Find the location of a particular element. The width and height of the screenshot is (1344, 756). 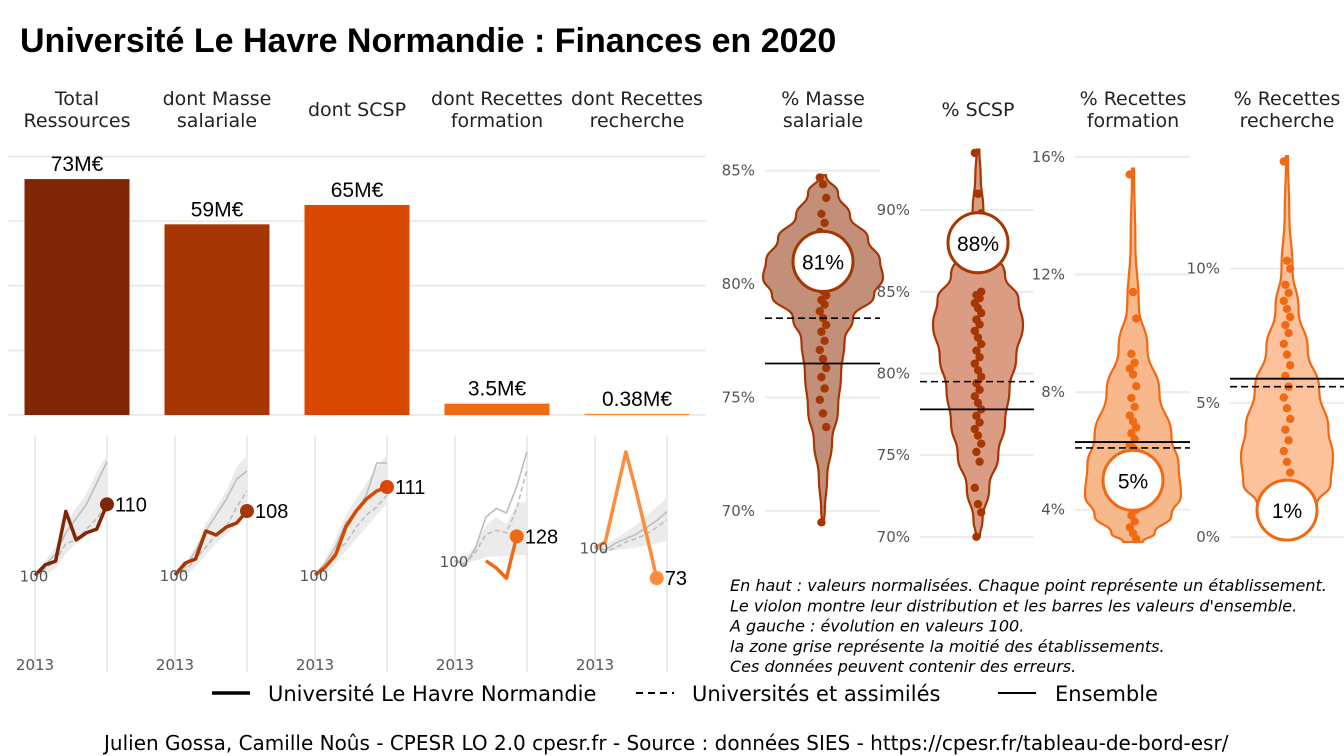

violin-header: % Masse salariale is located at coordinates (823, 110).